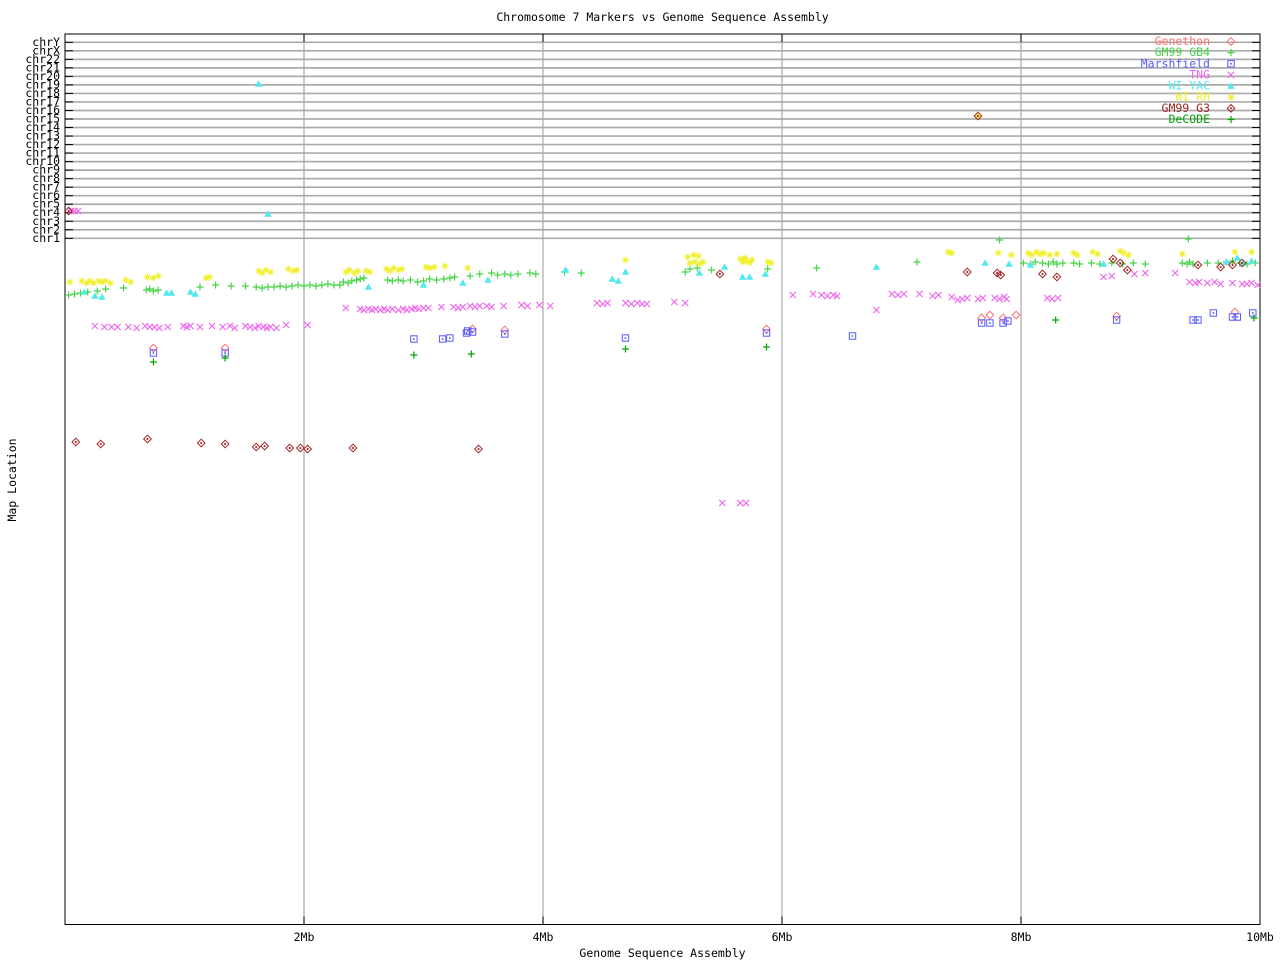 The image size is (1280, 960). What do you see at coordinates (46, 229) in the screenshot?
I see `chromosome-tick-label: chr2` at bounding box center [46, 229].